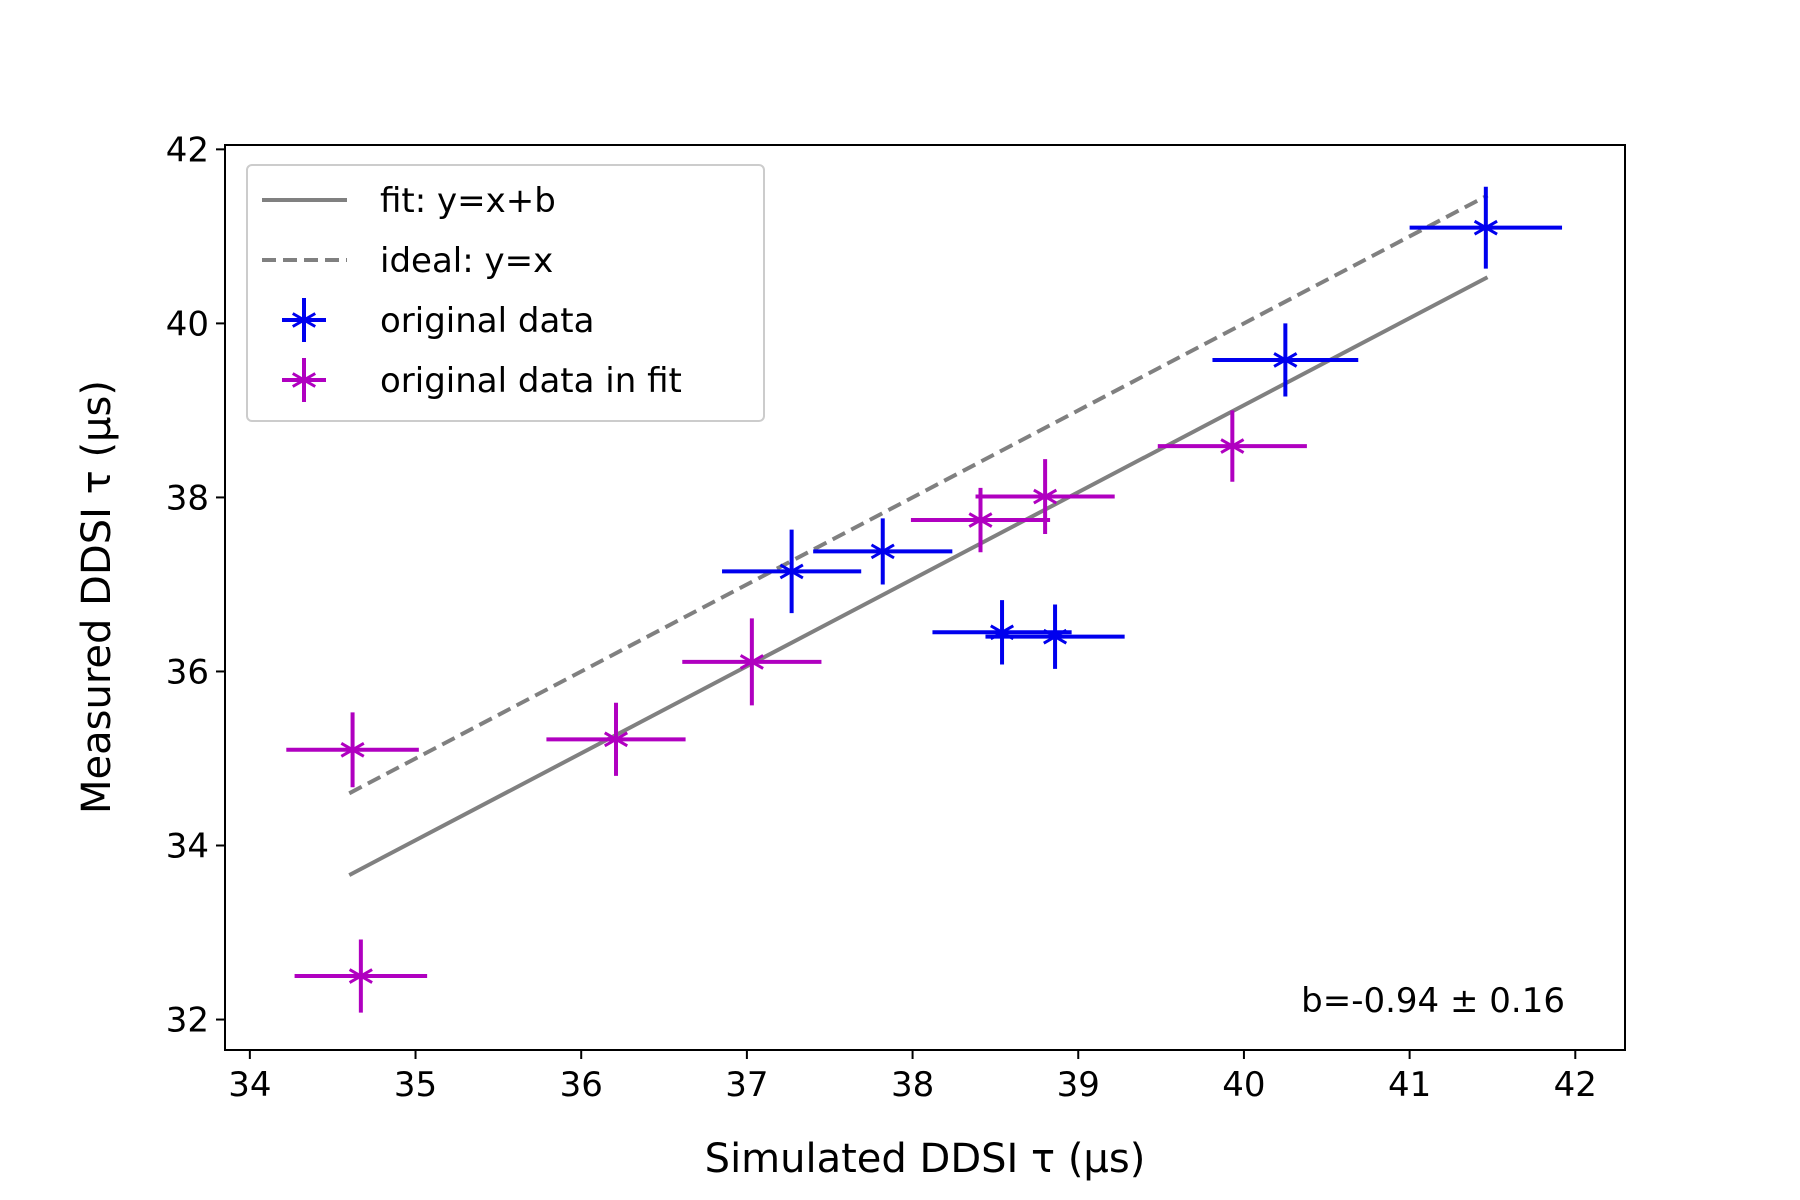 This screenshot has height=1200, width=1800. I want to click on legend-box, so click(505, 293).